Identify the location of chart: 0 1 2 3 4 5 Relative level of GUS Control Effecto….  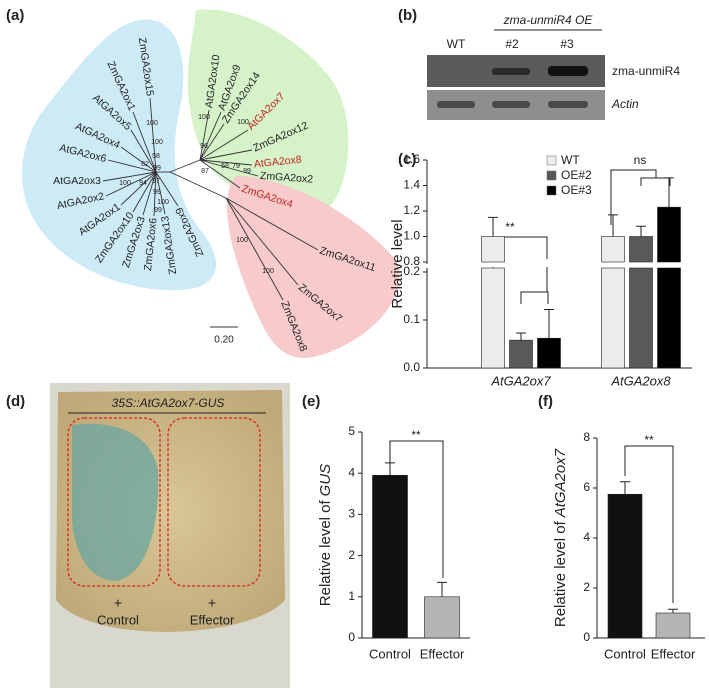
(393, 542).